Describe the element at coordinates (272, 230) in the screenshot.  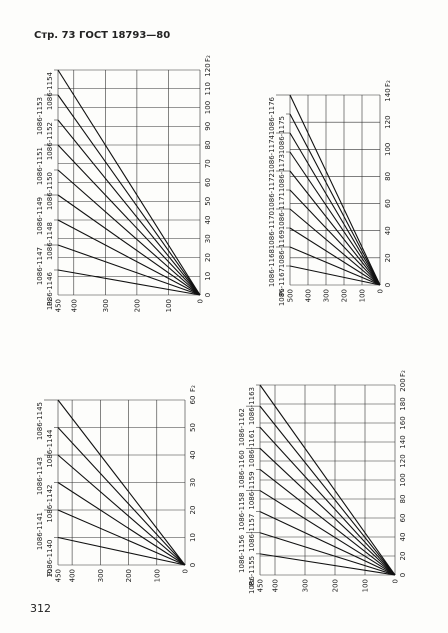
I see `line-label: 1086-1170` at that location.